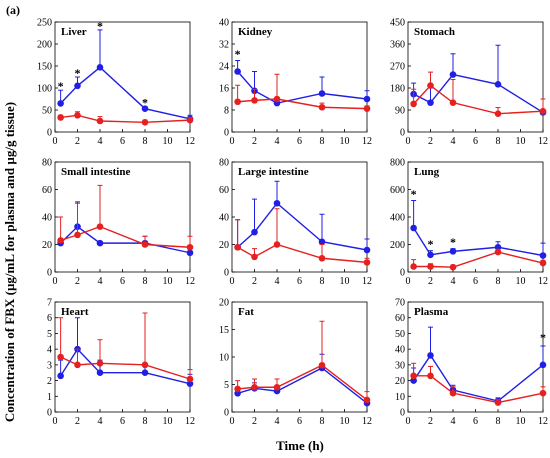 This screenshot has width=550, height=458. What do you see at coordinates (397, 45) in the screenshot?
I see `y-tick-label: 360` at bounding box center [397, 45].